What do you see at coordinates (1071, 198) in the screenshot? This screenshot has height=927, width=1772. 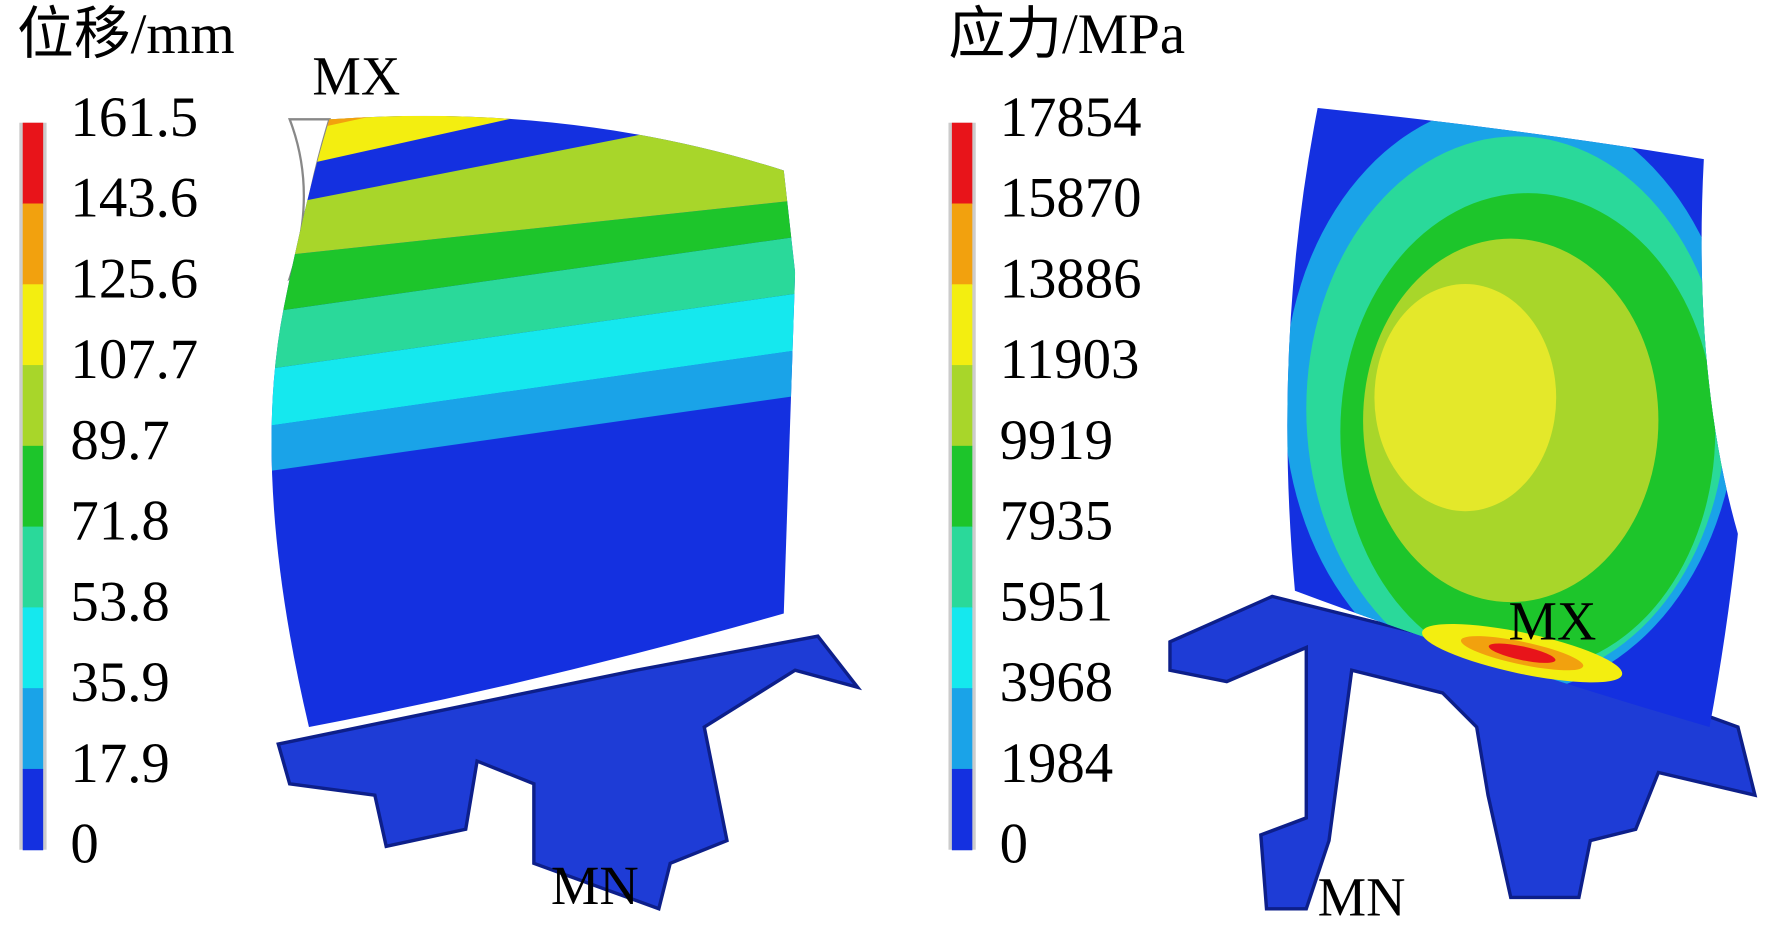 I see `legend-label: 15870` at bounding box center [1071, 198].